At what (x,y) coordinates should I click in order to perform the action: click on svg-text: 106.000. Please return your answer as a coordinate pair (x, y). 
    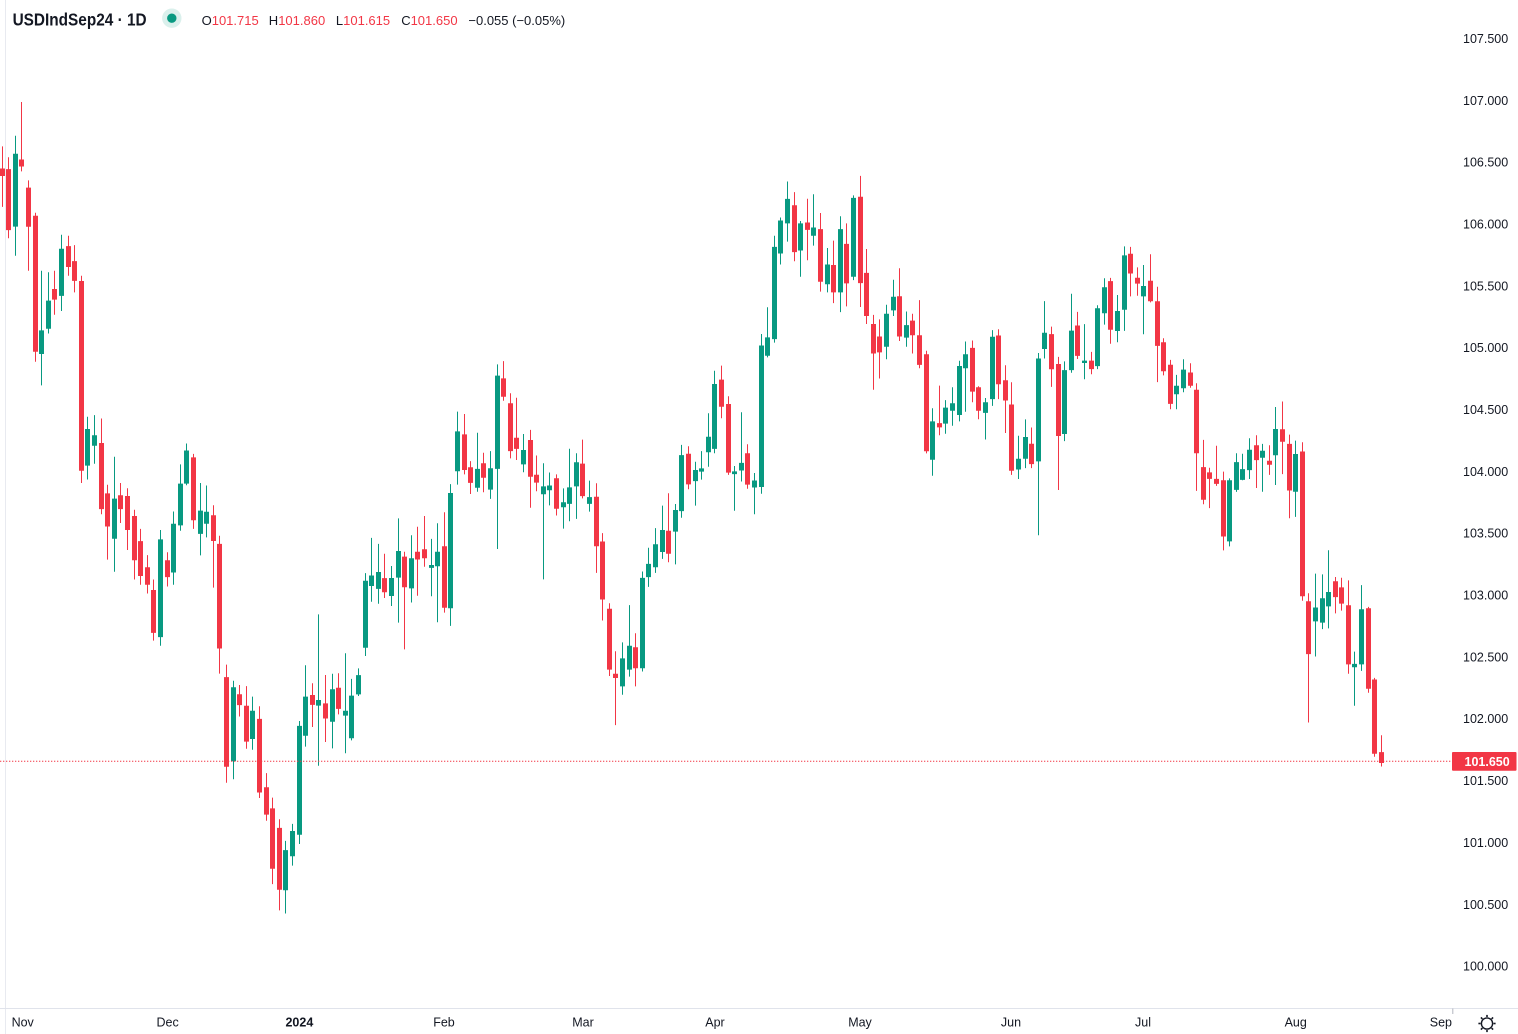
    Looking at the image, I should click on (1485, 225).